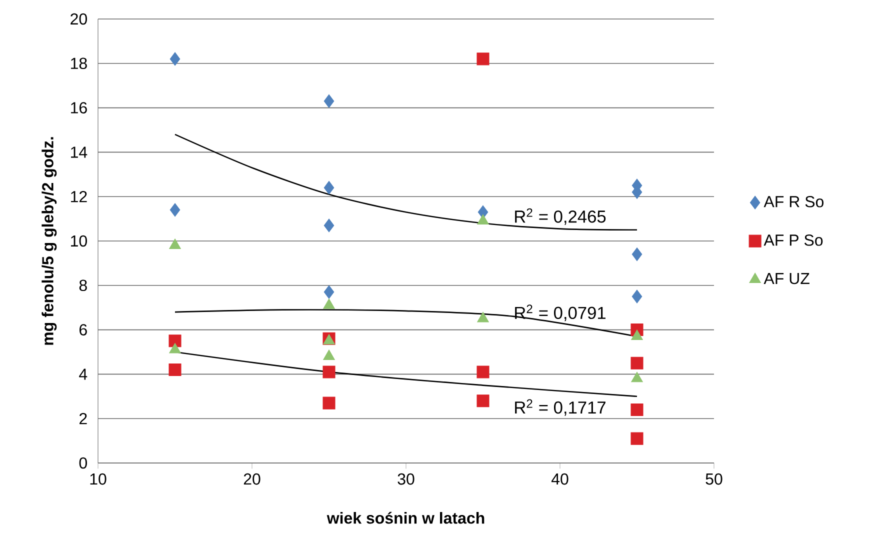  Describe the element at coordinates (787, 278) in the screenshot. I see `legend-label: AF UZ` at that location.